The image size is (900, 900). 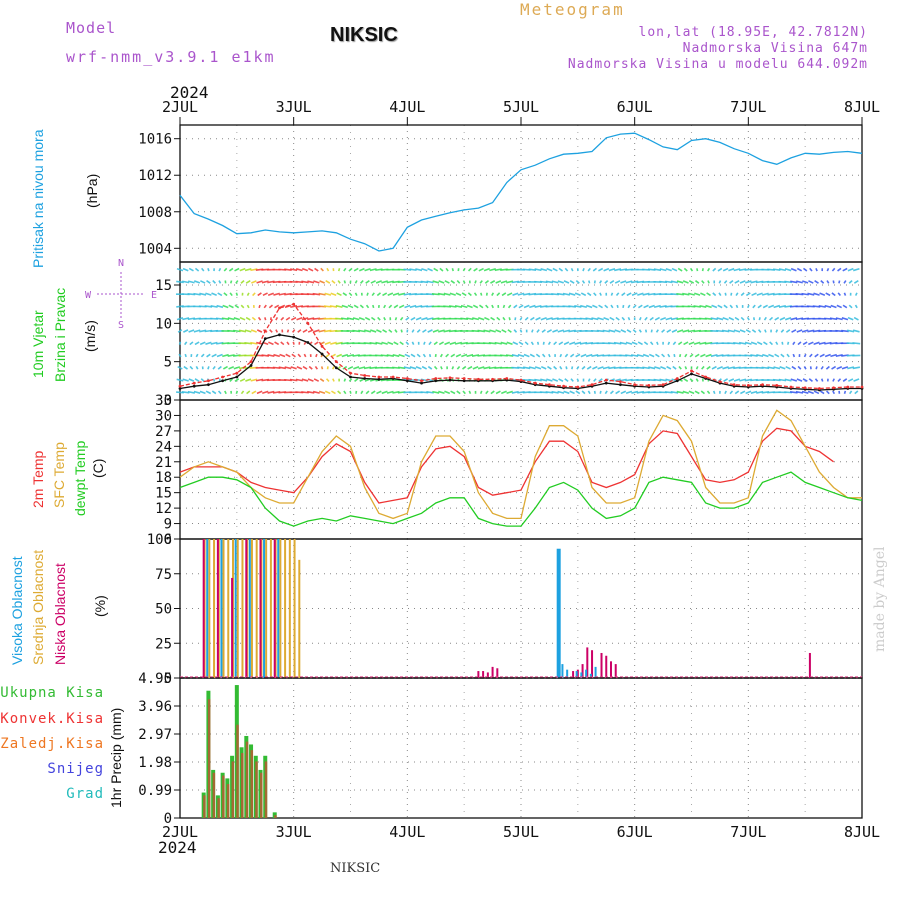 I want to click on temp-unit-label: (C), so click(x=98, y=468).